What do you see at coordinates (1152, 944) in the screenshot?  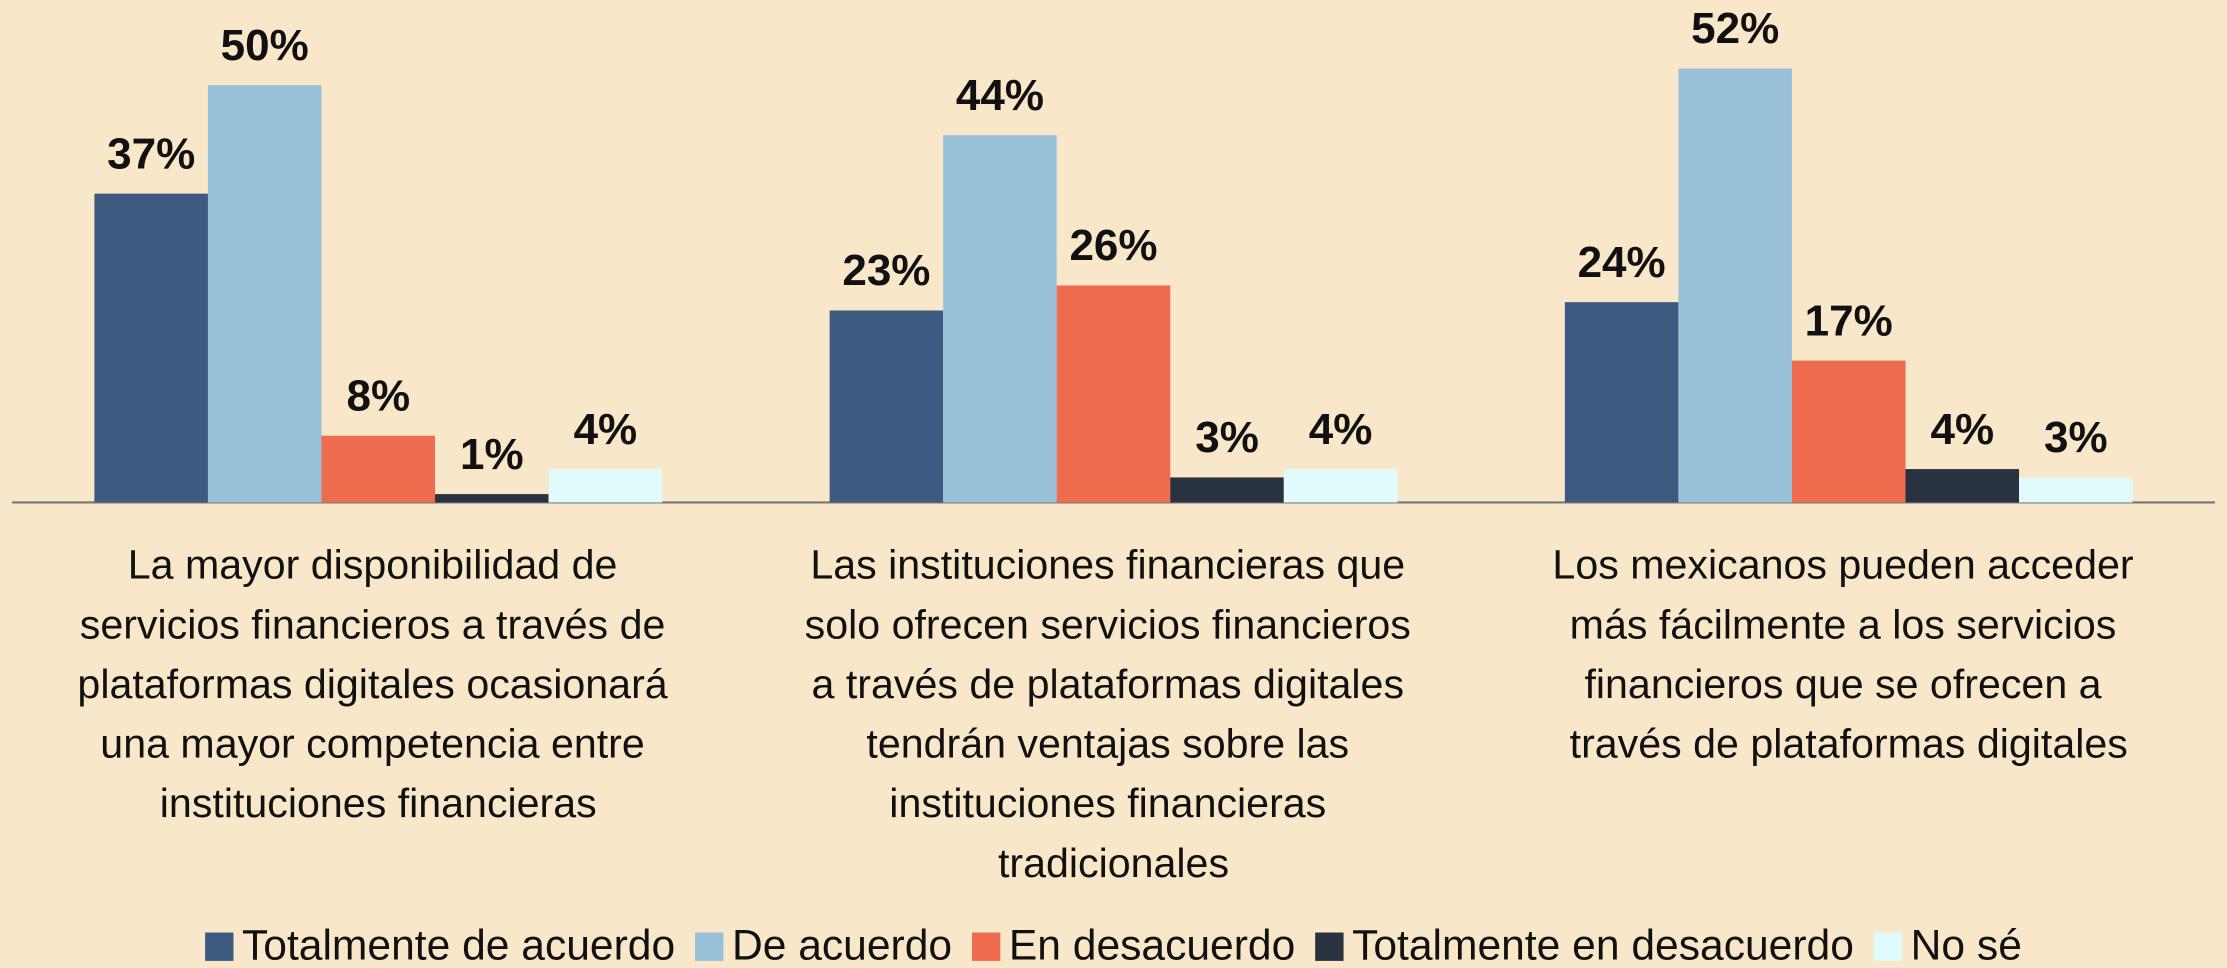 I see `legend-label: En desacuerdo` at bounding box center [1152, 944].